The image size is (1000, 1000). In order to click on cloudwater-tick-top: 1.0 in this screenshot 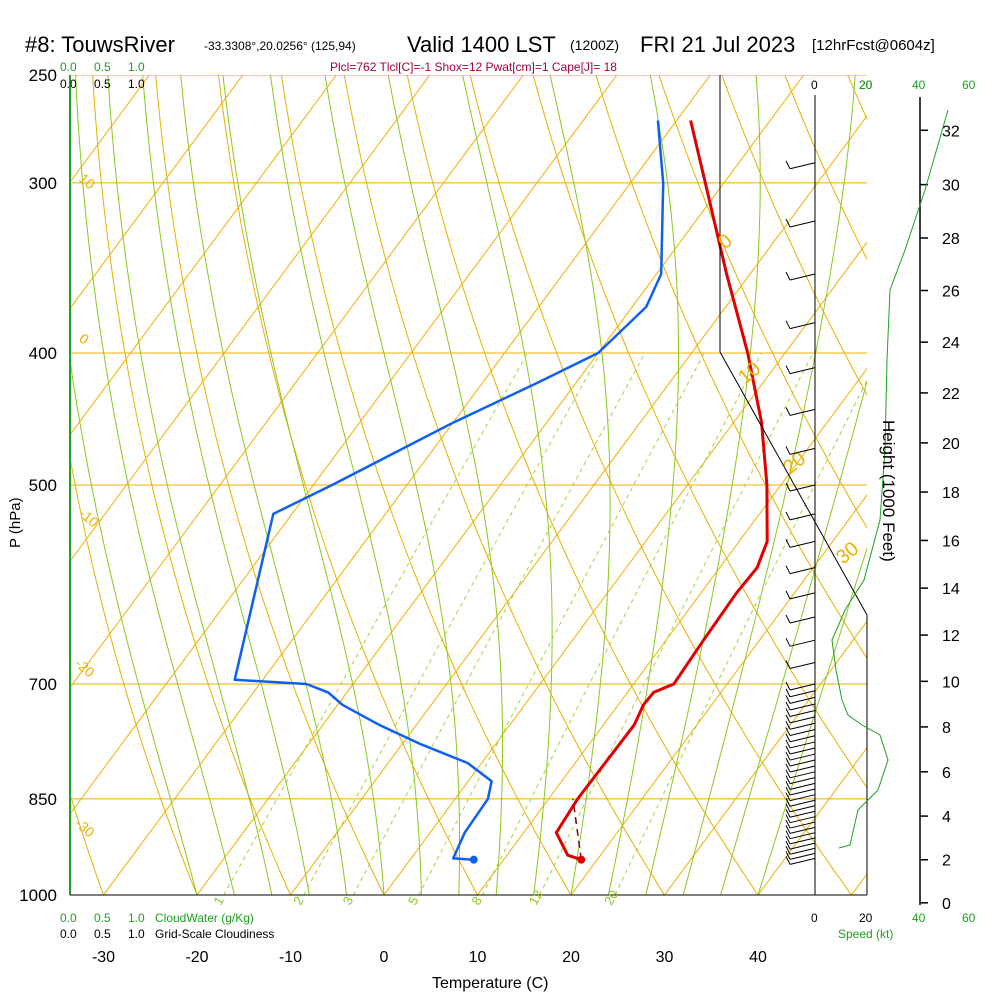, I will do `click(136, 67)`.